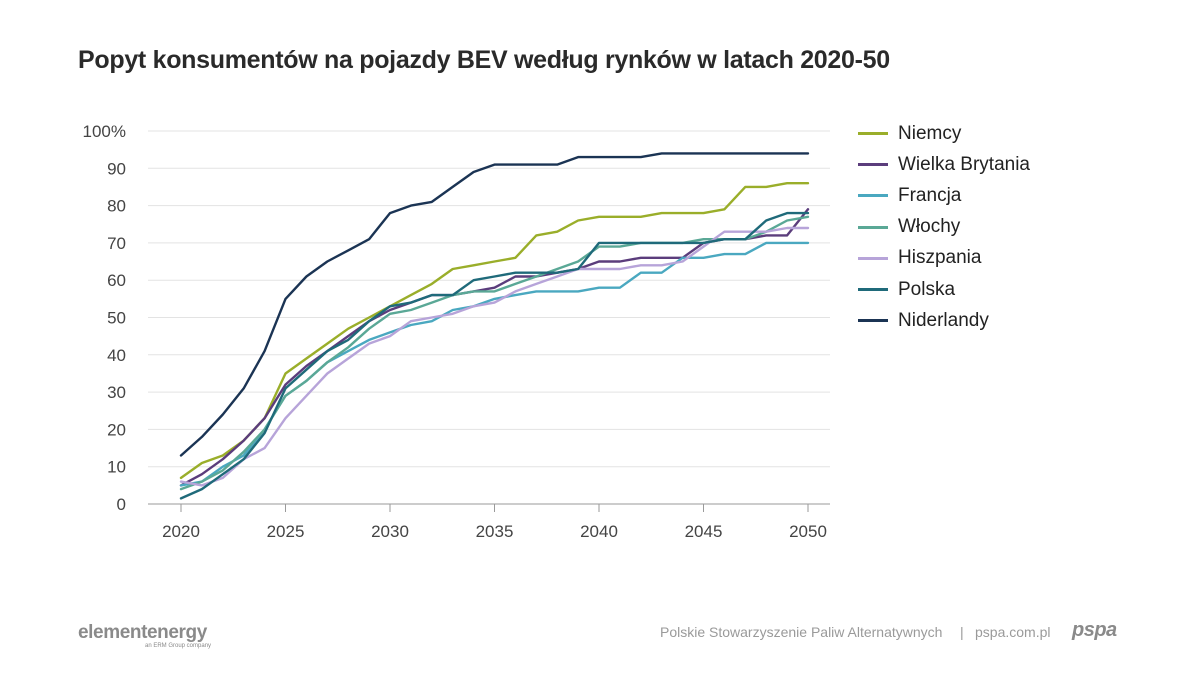 Image resolution: width=1200 pixels, height=674 pixels. What do you see at coordinates (142, 632) in the screenshot?
I see `elementenergy-logo: elementenergy` at bounding box center [142, 632].